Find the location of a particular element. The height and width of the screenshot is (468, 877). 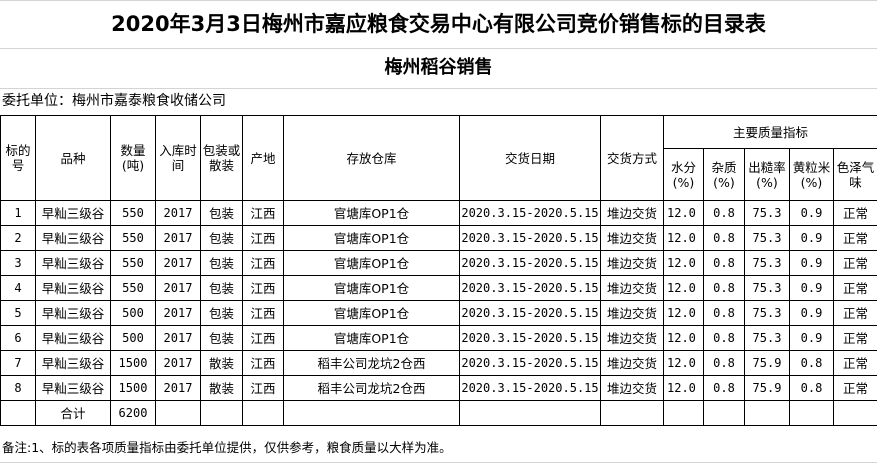

header-moisture: 水分(%) is located at coordinates (683, 174).